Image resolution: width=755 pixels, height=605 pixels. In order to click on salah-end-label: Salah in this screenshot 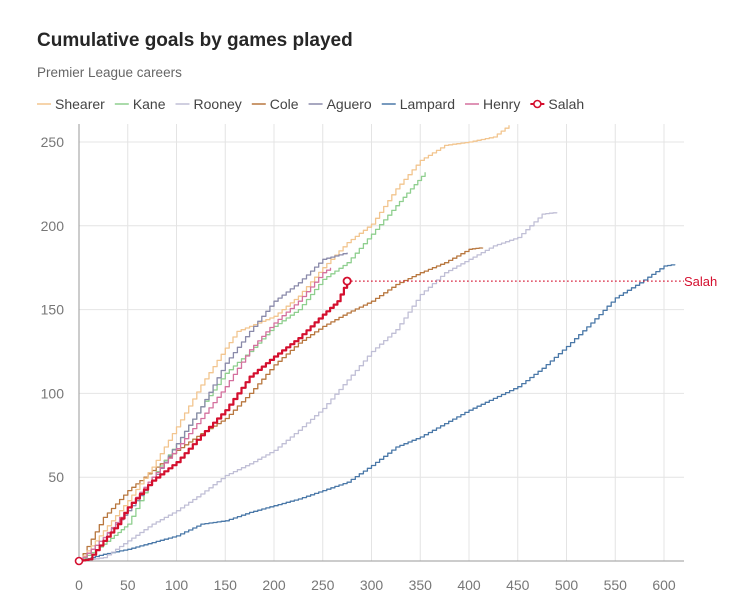, I will do `click(700, 281)`.